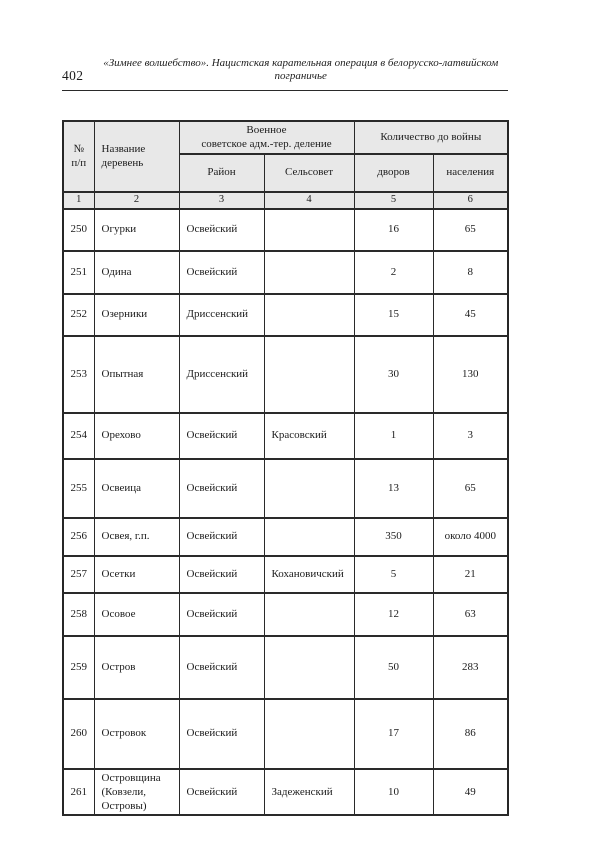 This screenshot has width=600, height=852. What do you see at coordinates (136, 156) in the screenshot?
I see `col-header-village: Название деревень` at bounding box center [136, 156].